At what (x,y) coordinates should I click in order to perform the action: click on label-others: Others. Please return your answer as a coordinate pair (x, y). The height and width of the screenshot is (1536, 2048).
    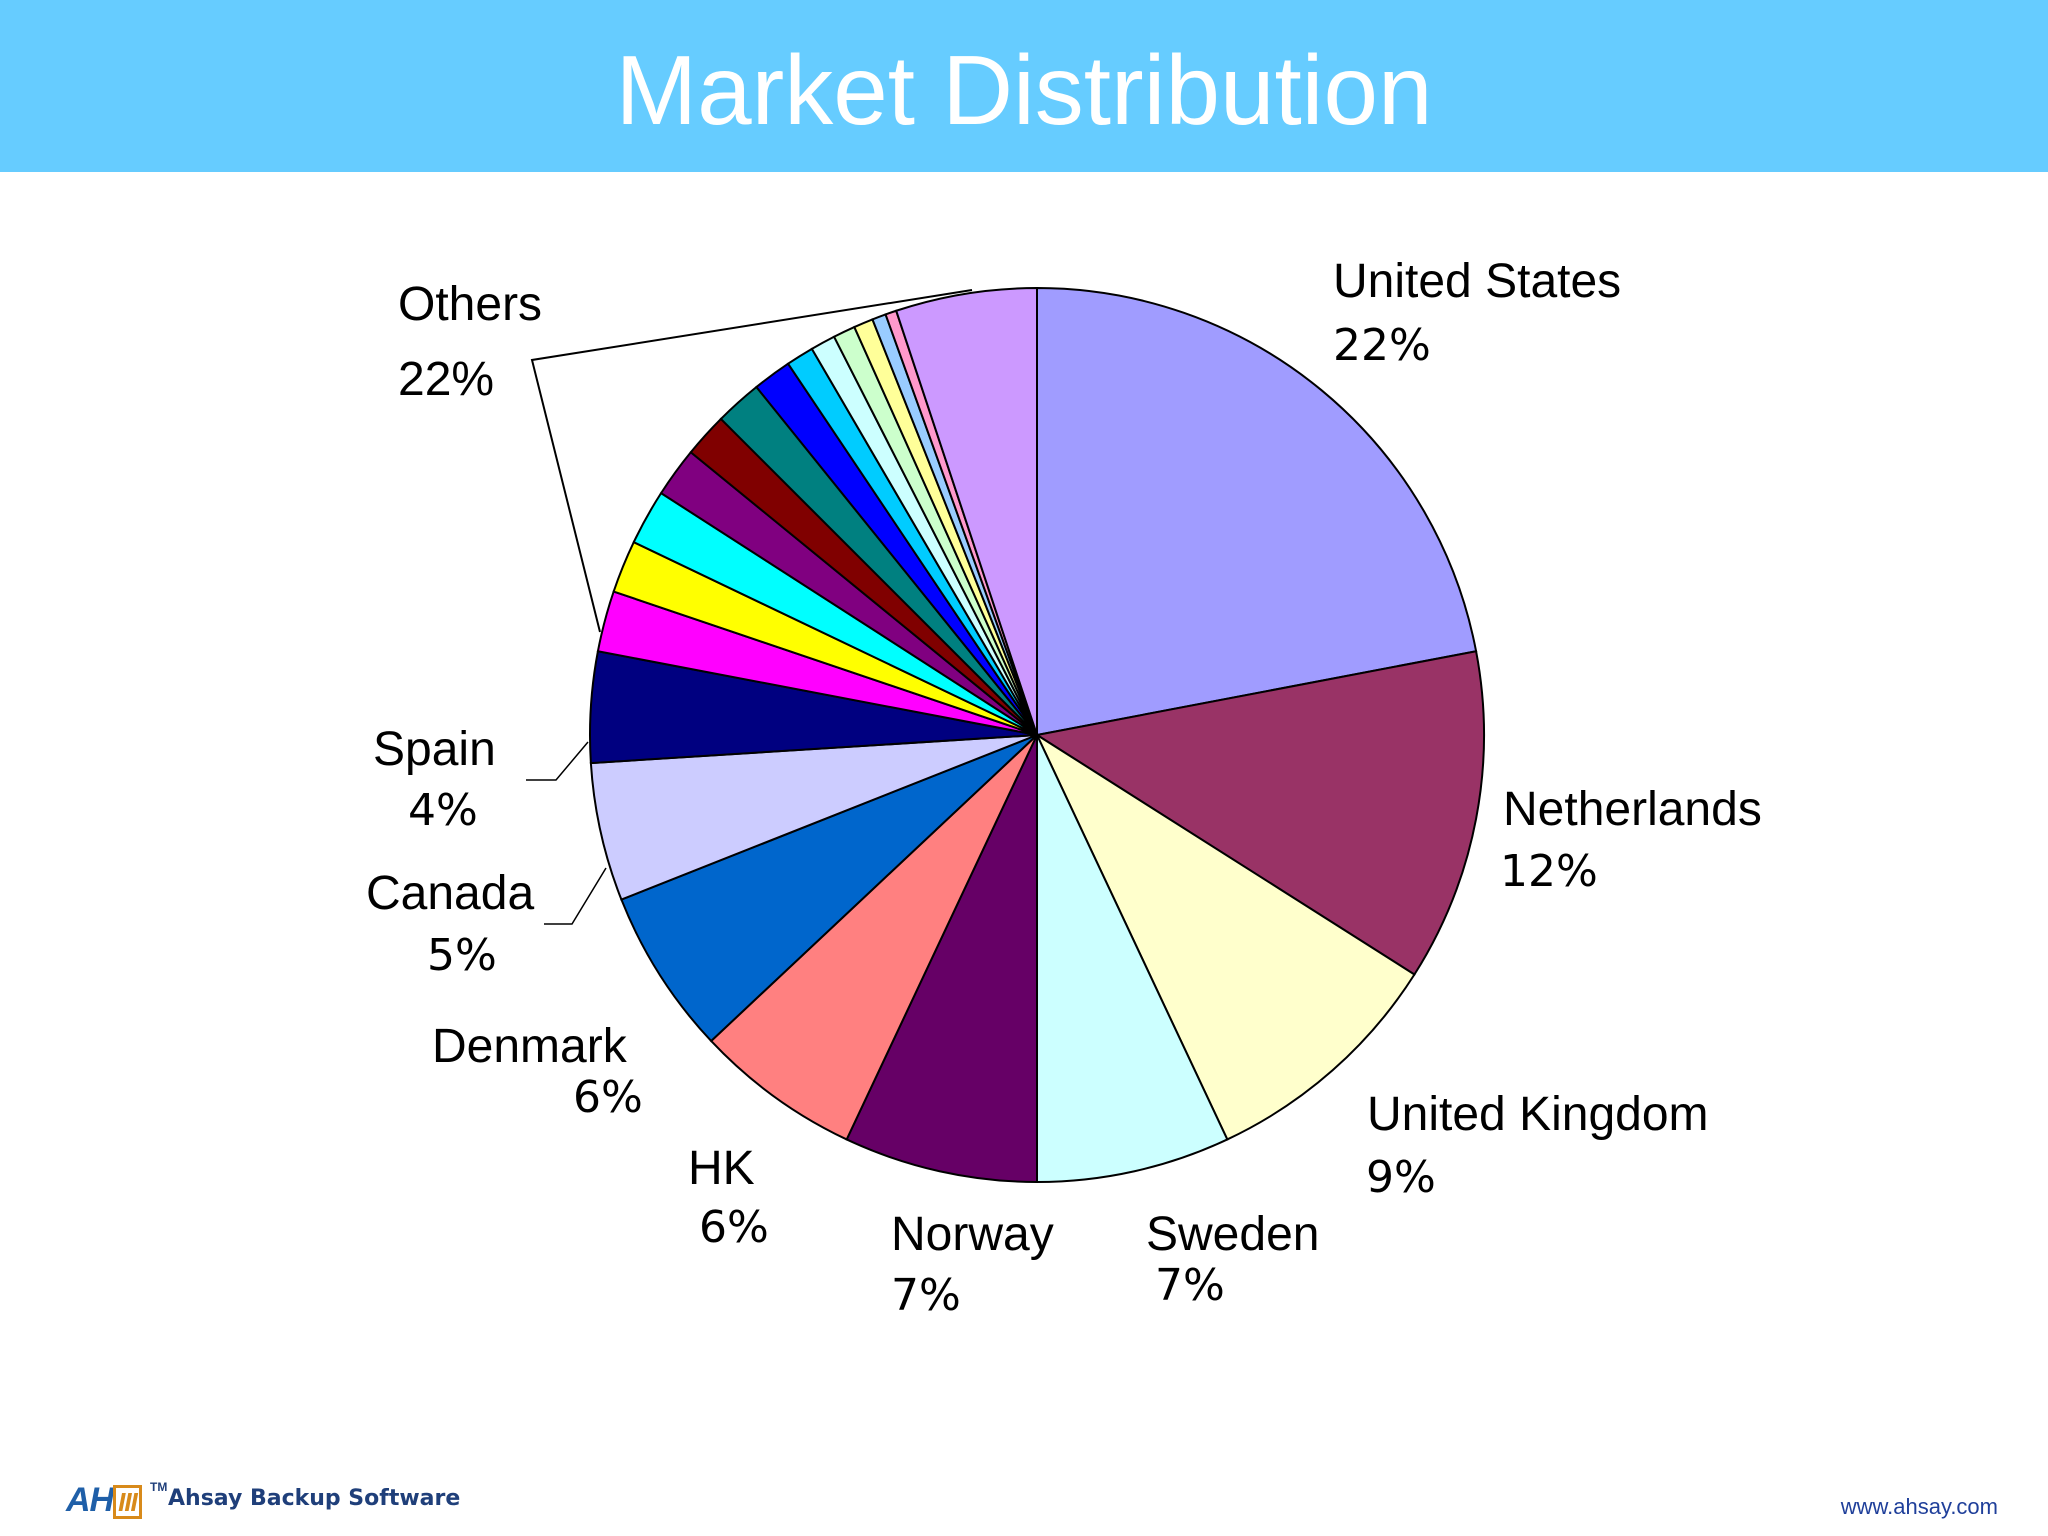
    Looking at the image, I should click on (470, 304).